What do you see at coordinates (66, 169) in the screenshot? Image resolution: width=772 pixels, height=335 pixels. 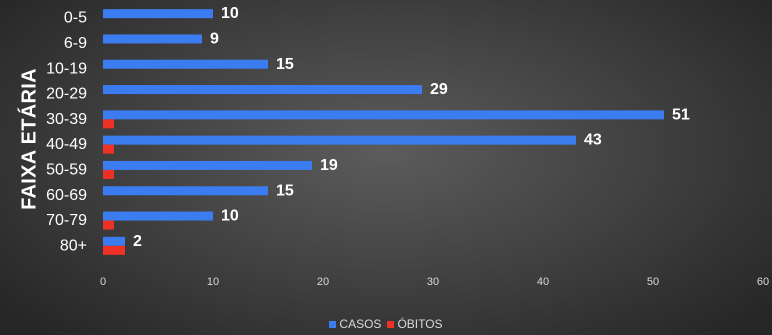 I see `category-label: 50-59` at bounding box center [66, 169].